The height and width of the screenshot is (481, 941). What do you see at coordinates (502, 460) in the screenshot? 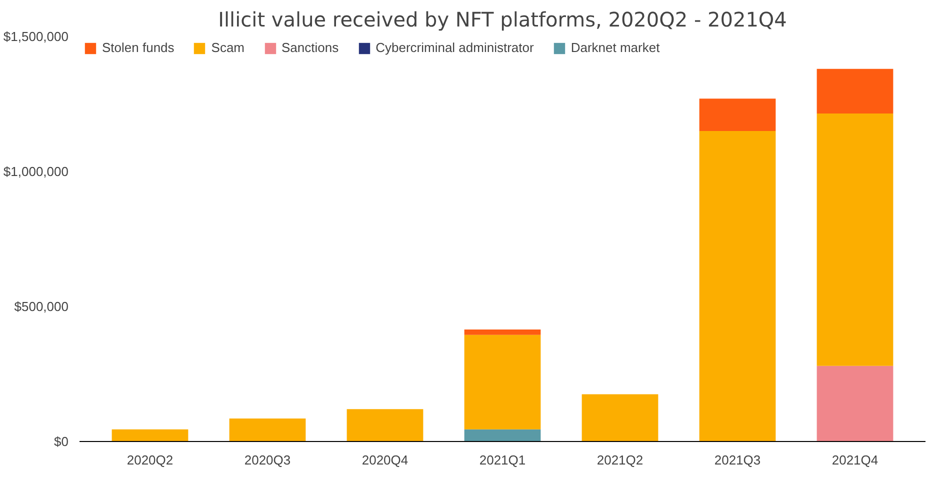
I see `x-tick-label: 2021Q1` at bounding box center [502, 460].